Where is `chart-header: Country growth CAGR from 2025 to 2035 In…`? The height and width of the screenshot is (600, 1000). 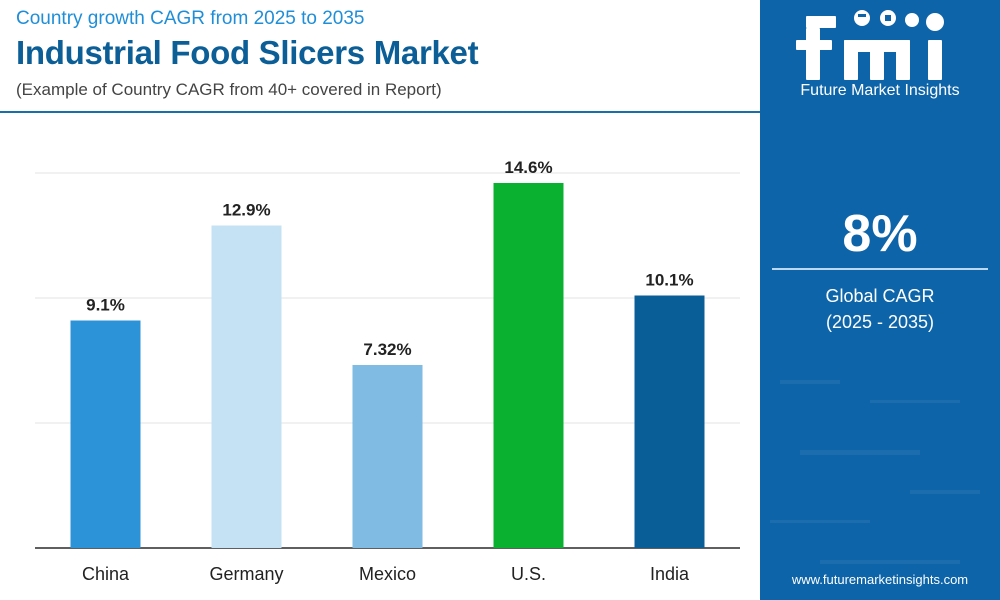 chart-header: Country growth CAGR from 2025 to 2035 In… is located at coordinates (380, 56).